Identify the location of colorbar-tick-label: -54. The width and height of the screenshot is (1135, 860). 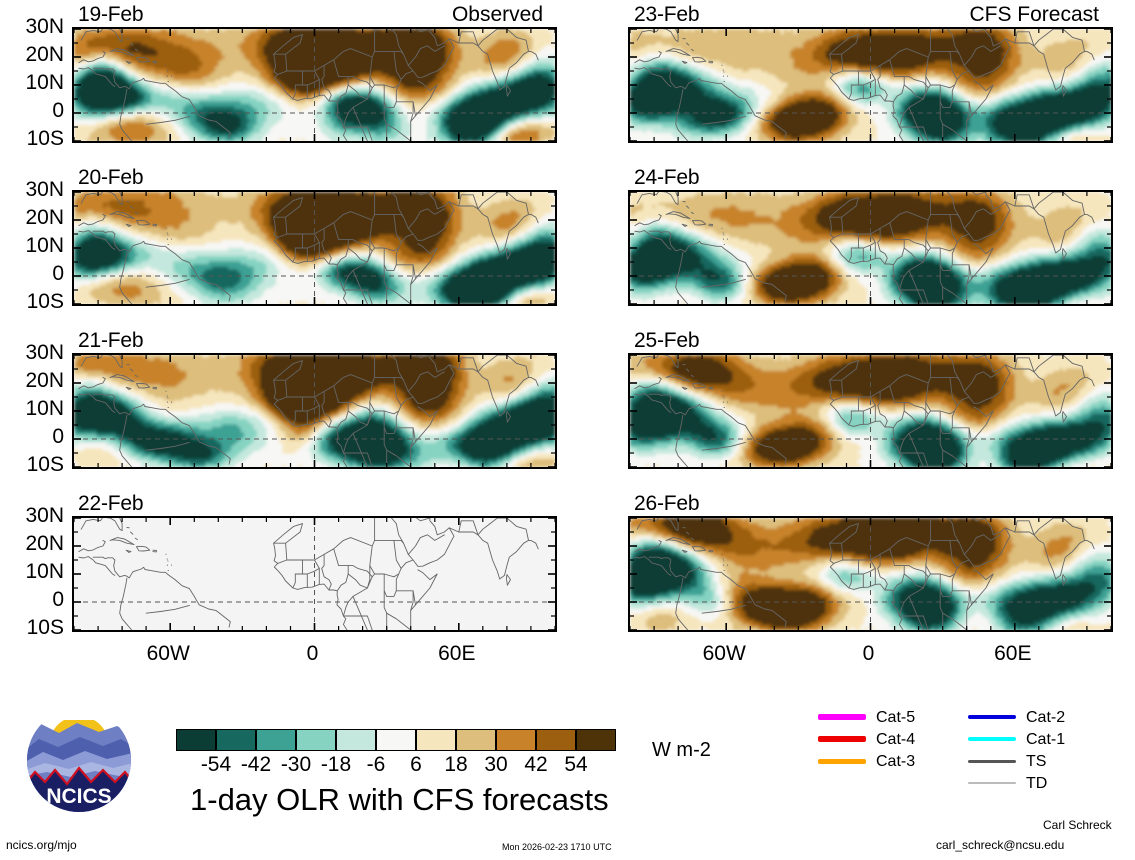
(216, 765).